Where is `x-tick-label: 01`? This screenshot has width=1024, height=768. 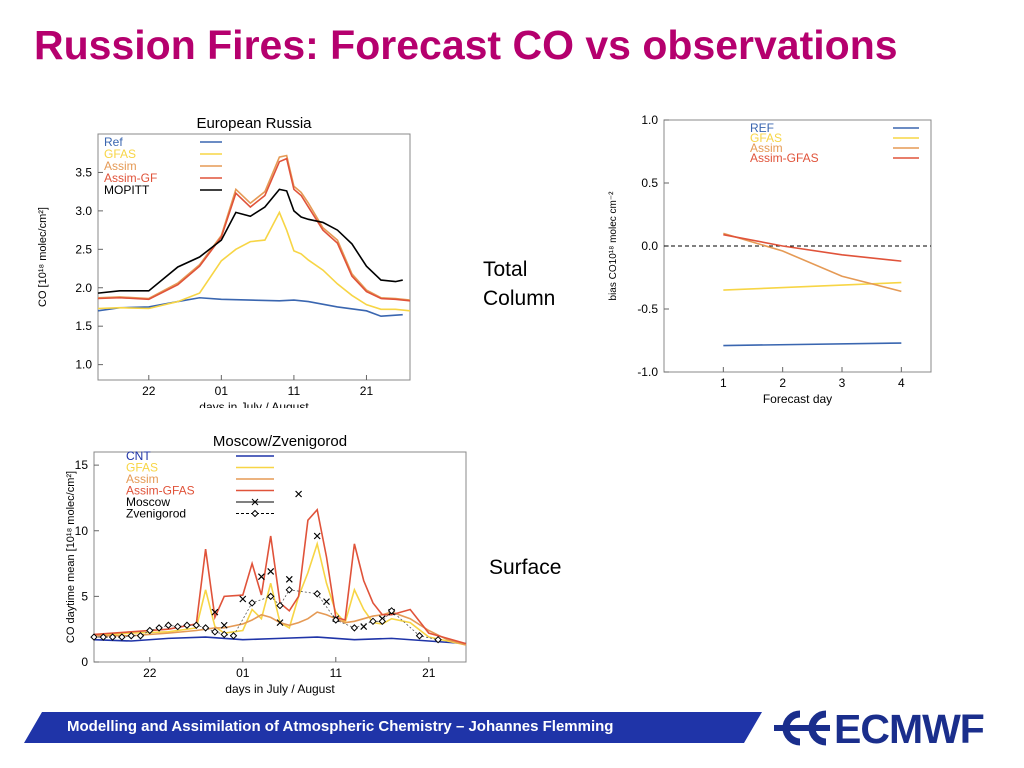
x-tick-label: 01 is located at coordinates (243, 673).